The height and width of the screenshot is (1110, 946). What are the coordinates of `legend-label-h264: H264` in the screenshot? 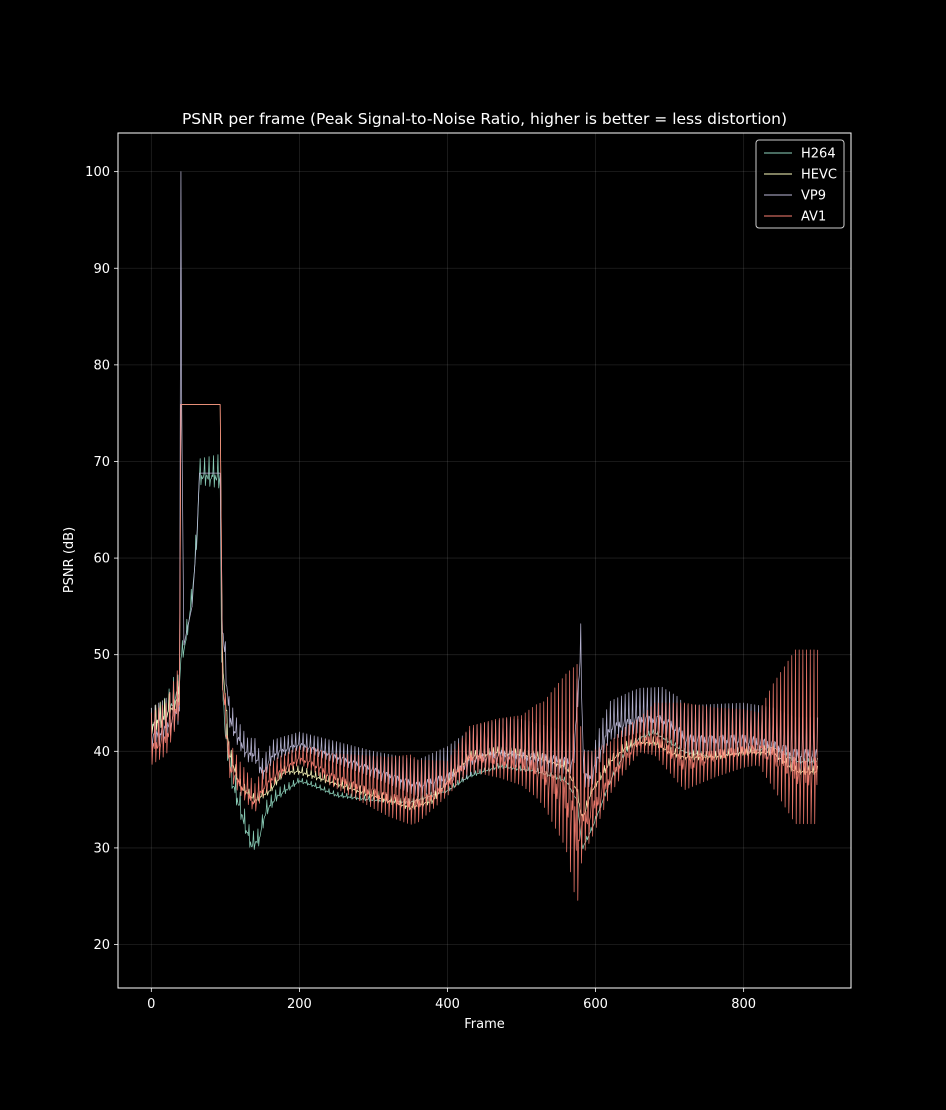 It's located at (818, 154).